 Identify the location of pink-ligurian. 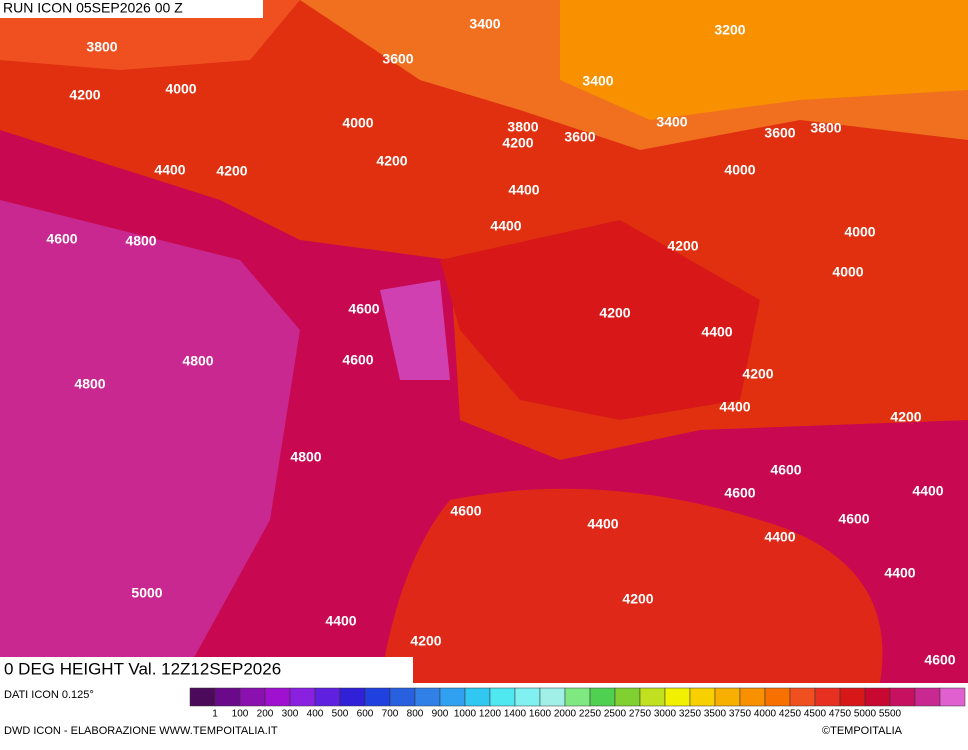
(415, 330).